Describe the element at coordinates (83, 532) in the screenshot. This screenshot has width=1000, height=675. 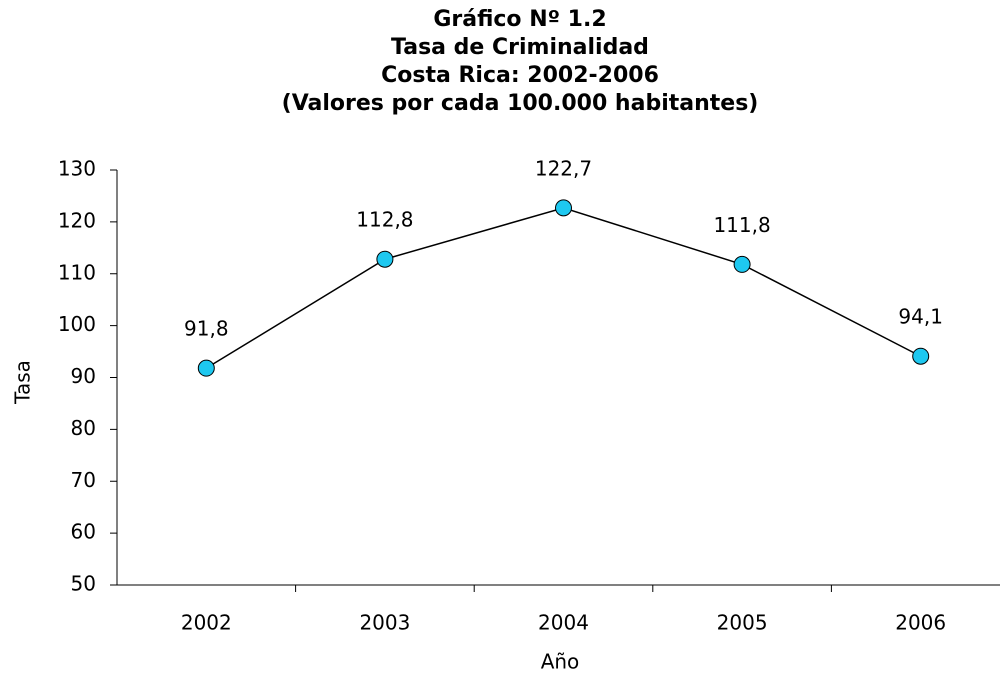
I see `y-tick-label: 60` at that location.